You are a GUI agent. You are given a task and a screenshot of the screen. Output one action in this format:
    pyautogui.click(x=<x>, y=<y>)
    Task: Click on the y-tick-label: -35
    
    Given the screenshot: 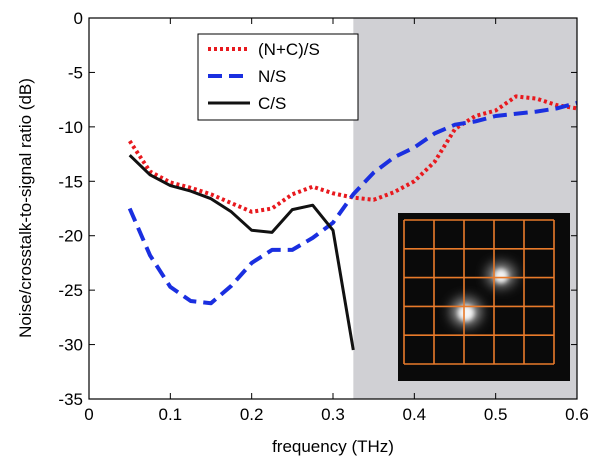 What is the action you would take?
    pyautogui.click(x=70, y=399)
    